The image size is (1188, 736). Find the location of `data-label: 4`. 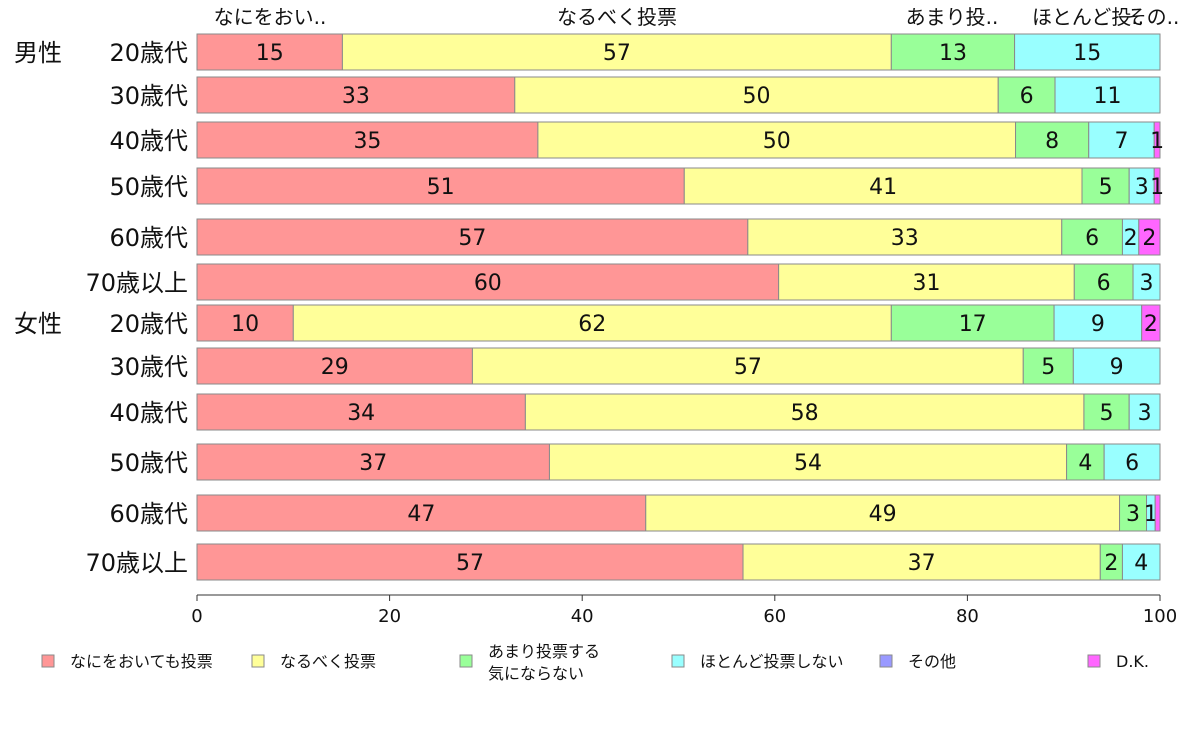

data-label: 4 is located at coordinates (1085, 463).